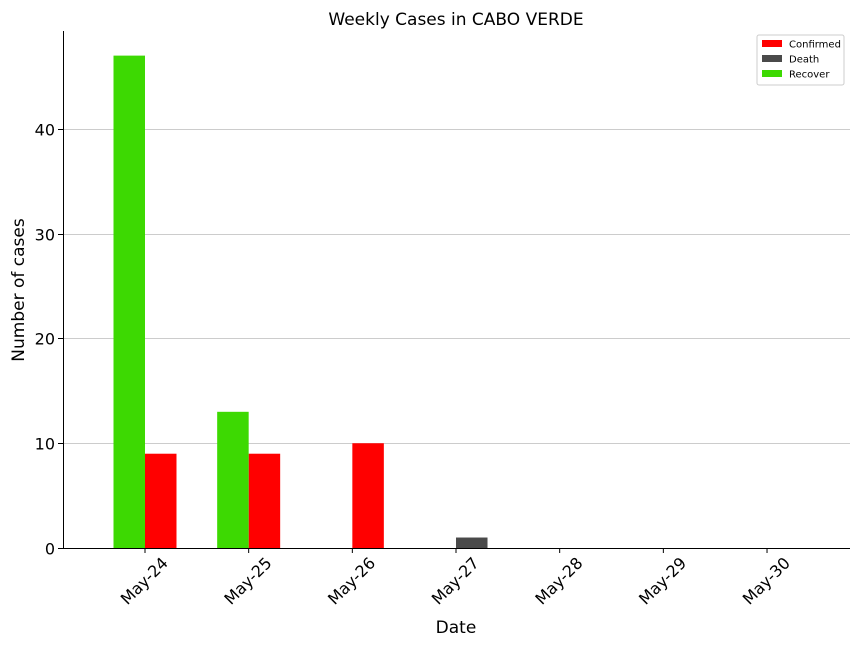  What do you see at coordinates (766, 580) in the screenshot?
I see `x-tick-label: May-30` at bounding box center [766, 580].